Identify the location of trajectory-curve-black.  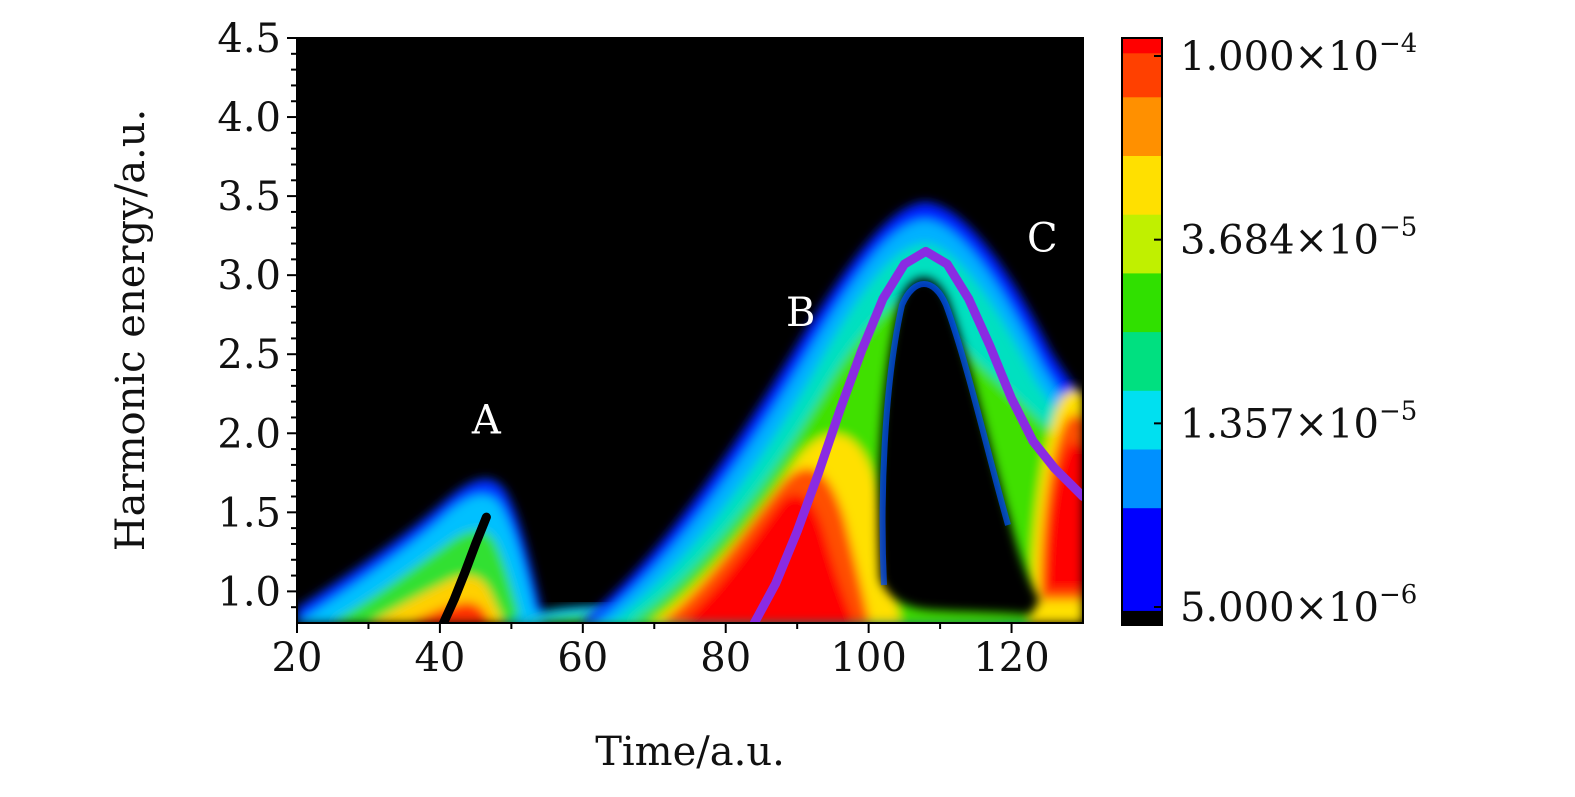
(465, 567).